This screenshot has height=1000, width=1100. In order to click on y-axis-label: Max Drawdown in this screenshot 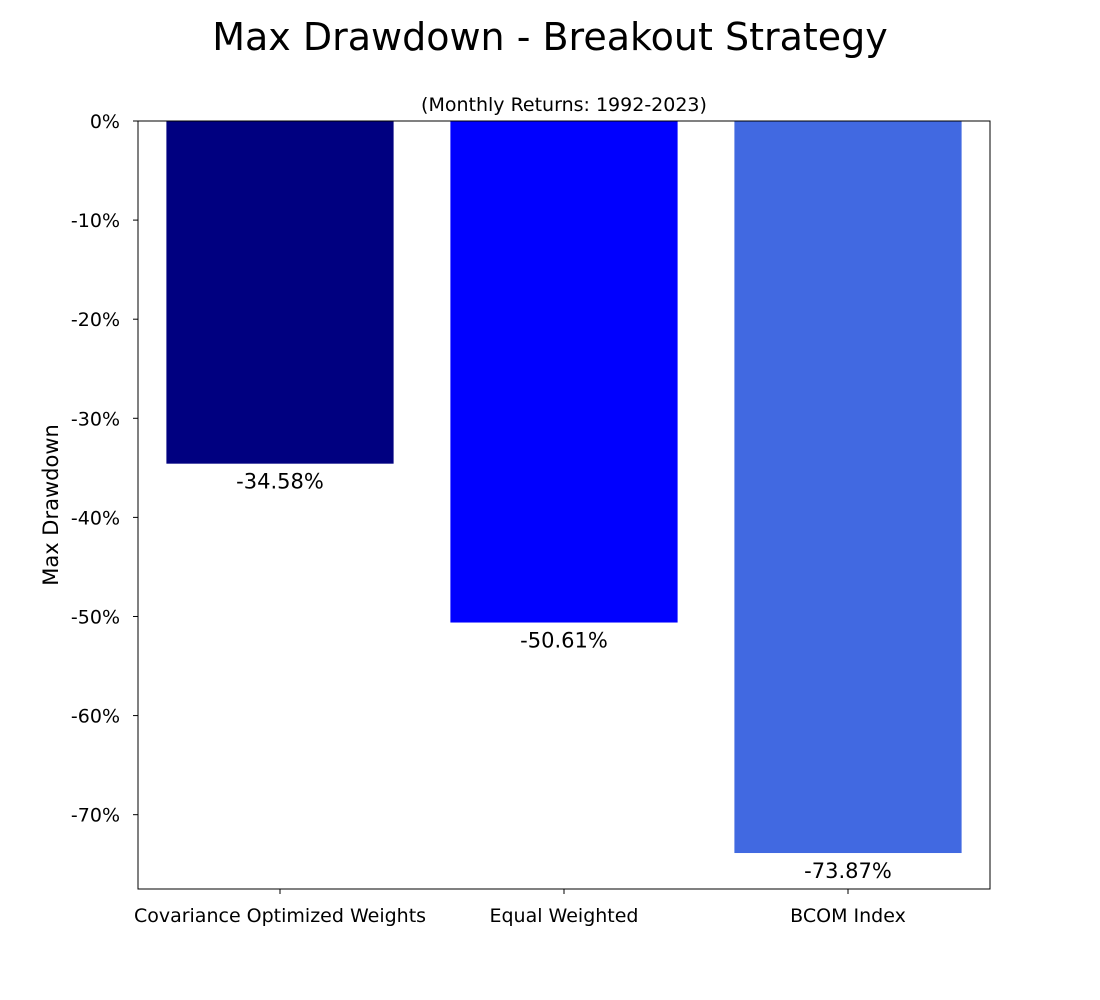, I will do `click(51, 505)`.